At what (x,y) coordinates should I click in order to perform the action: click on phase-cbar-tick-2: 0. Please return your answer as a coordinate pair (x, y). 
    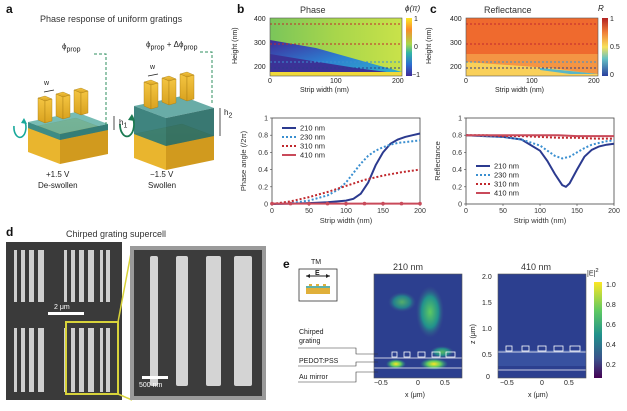
    Looking at the image, I should click on (416, 47).